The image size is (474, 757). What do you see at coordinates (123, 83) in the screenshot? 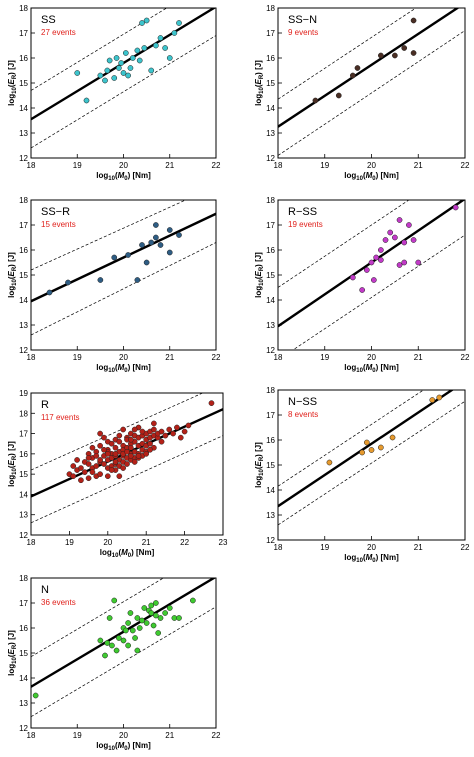
I see `plot-frame` at bounding box center [123, 83].